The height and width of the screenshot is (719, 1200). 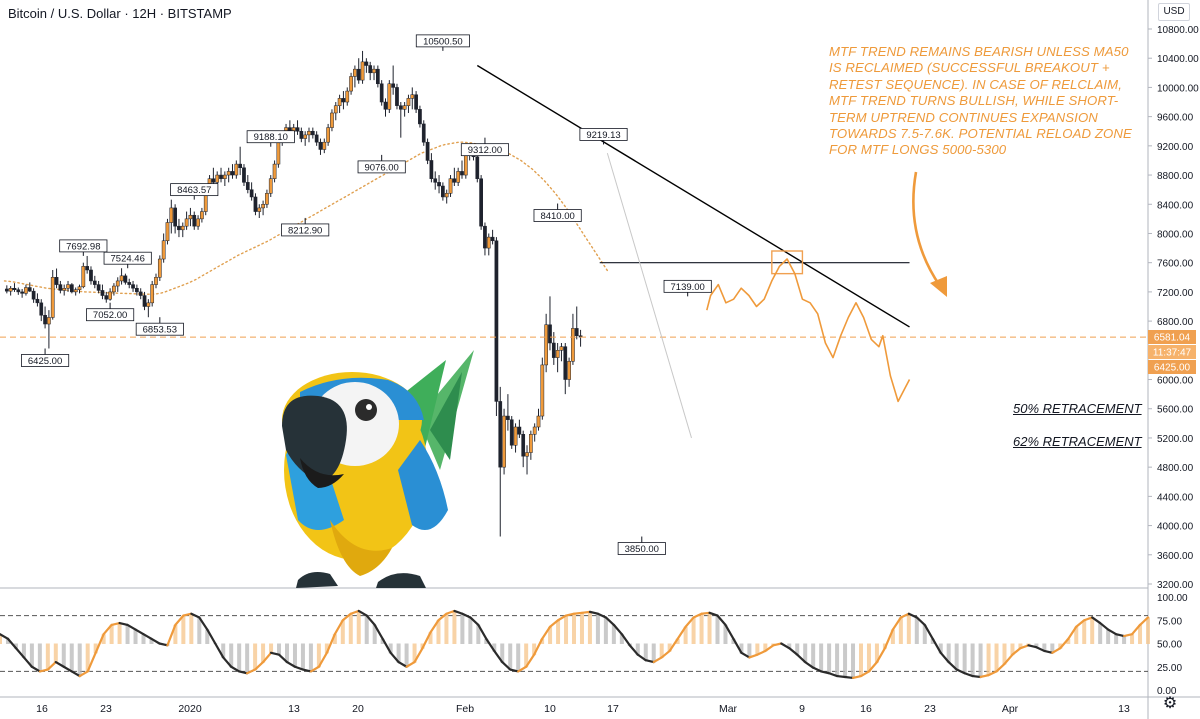 I want to click on chart-title: Bitcoin / U.S. Dollar · 12H · BITSTAMP, so click(x=120, y=13).